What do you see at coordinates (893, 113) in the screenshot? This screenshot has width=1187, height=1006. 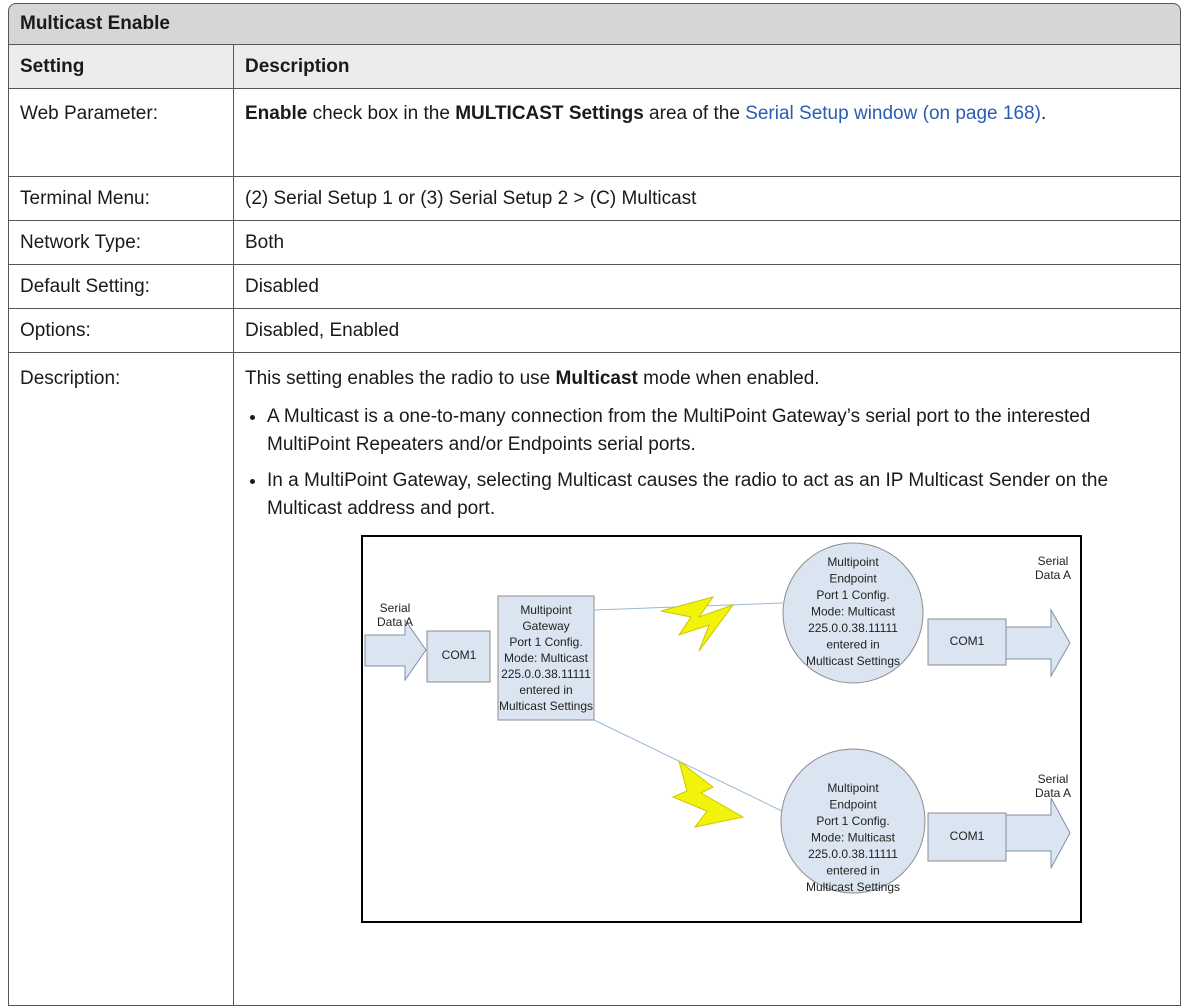 I see `link: Serial Setup window (on page 168)` at bounding box center [893, 113].